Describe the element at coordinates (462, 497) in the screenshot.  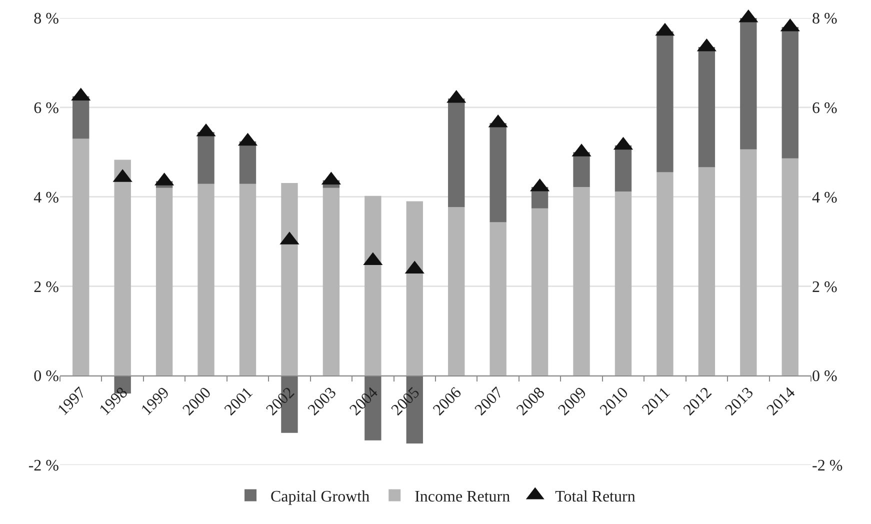
I see `legend-label: Income Return` at that location.